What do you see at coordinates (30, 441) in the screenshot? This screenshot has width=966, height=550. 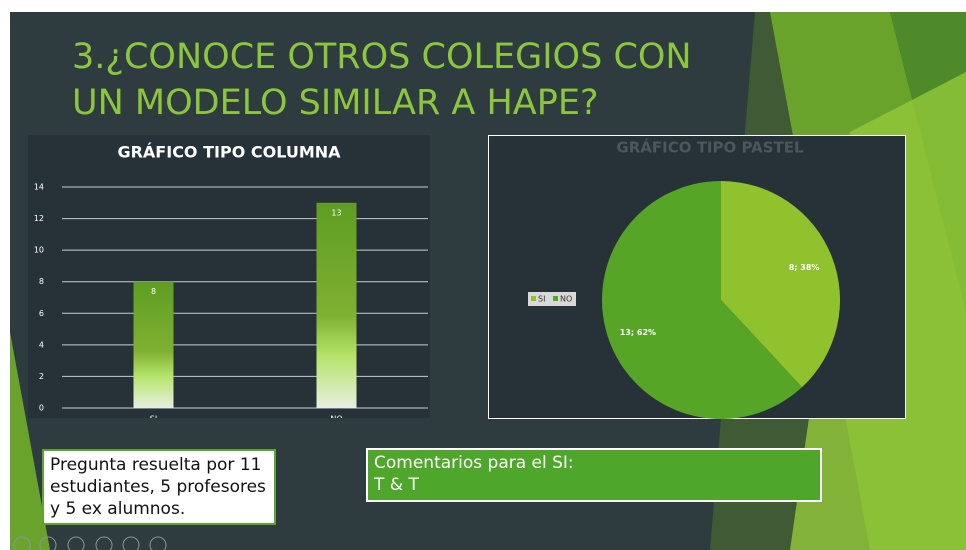 I see `shape` at bounding box center [30, 441].